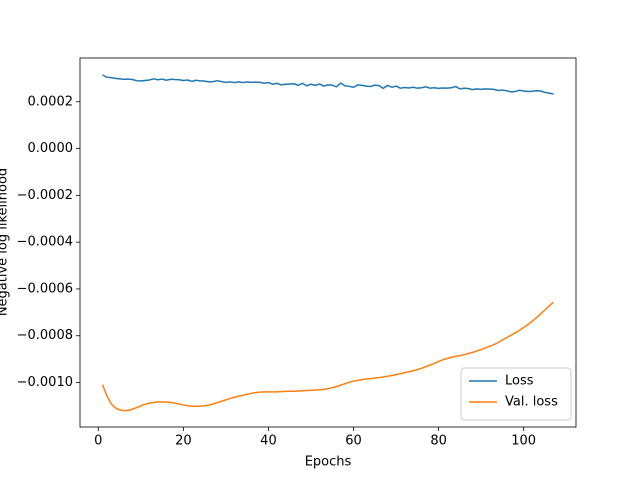  What do you see at coordinates (519, 381) in the screenshot?
I see `legend-label: Loss` at bounding box center [519, 381].